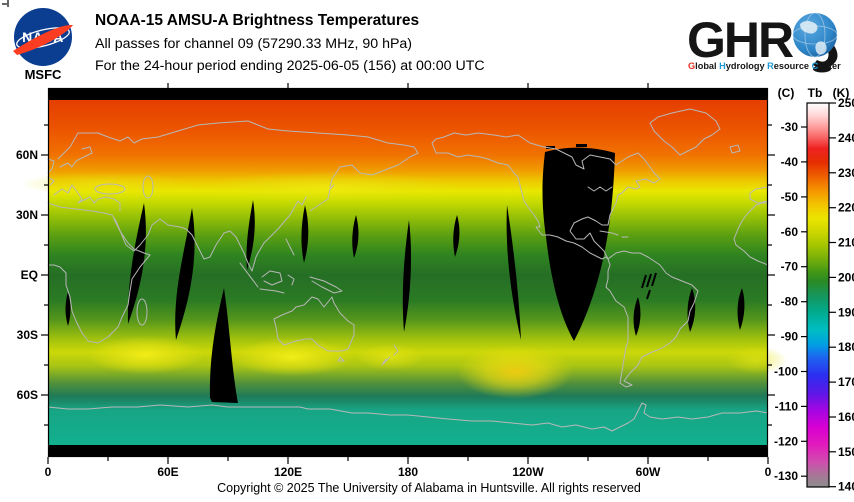  I want to click on colorbar-unit-left: (C), so click(786, 93).